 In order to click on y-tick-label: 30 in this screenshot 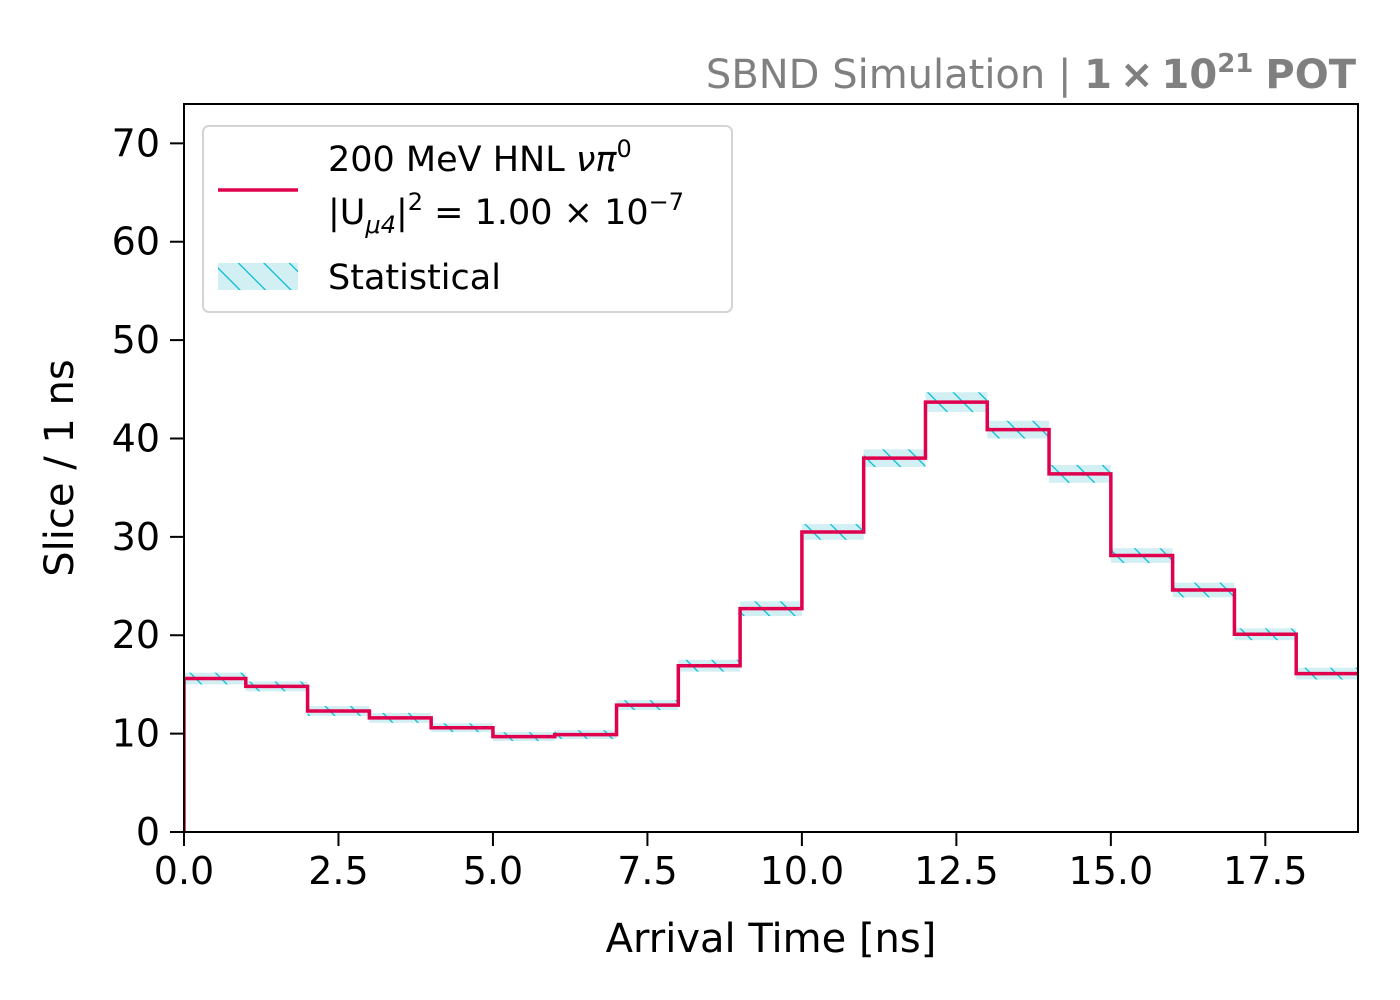, I will do `click(136, 537)`.